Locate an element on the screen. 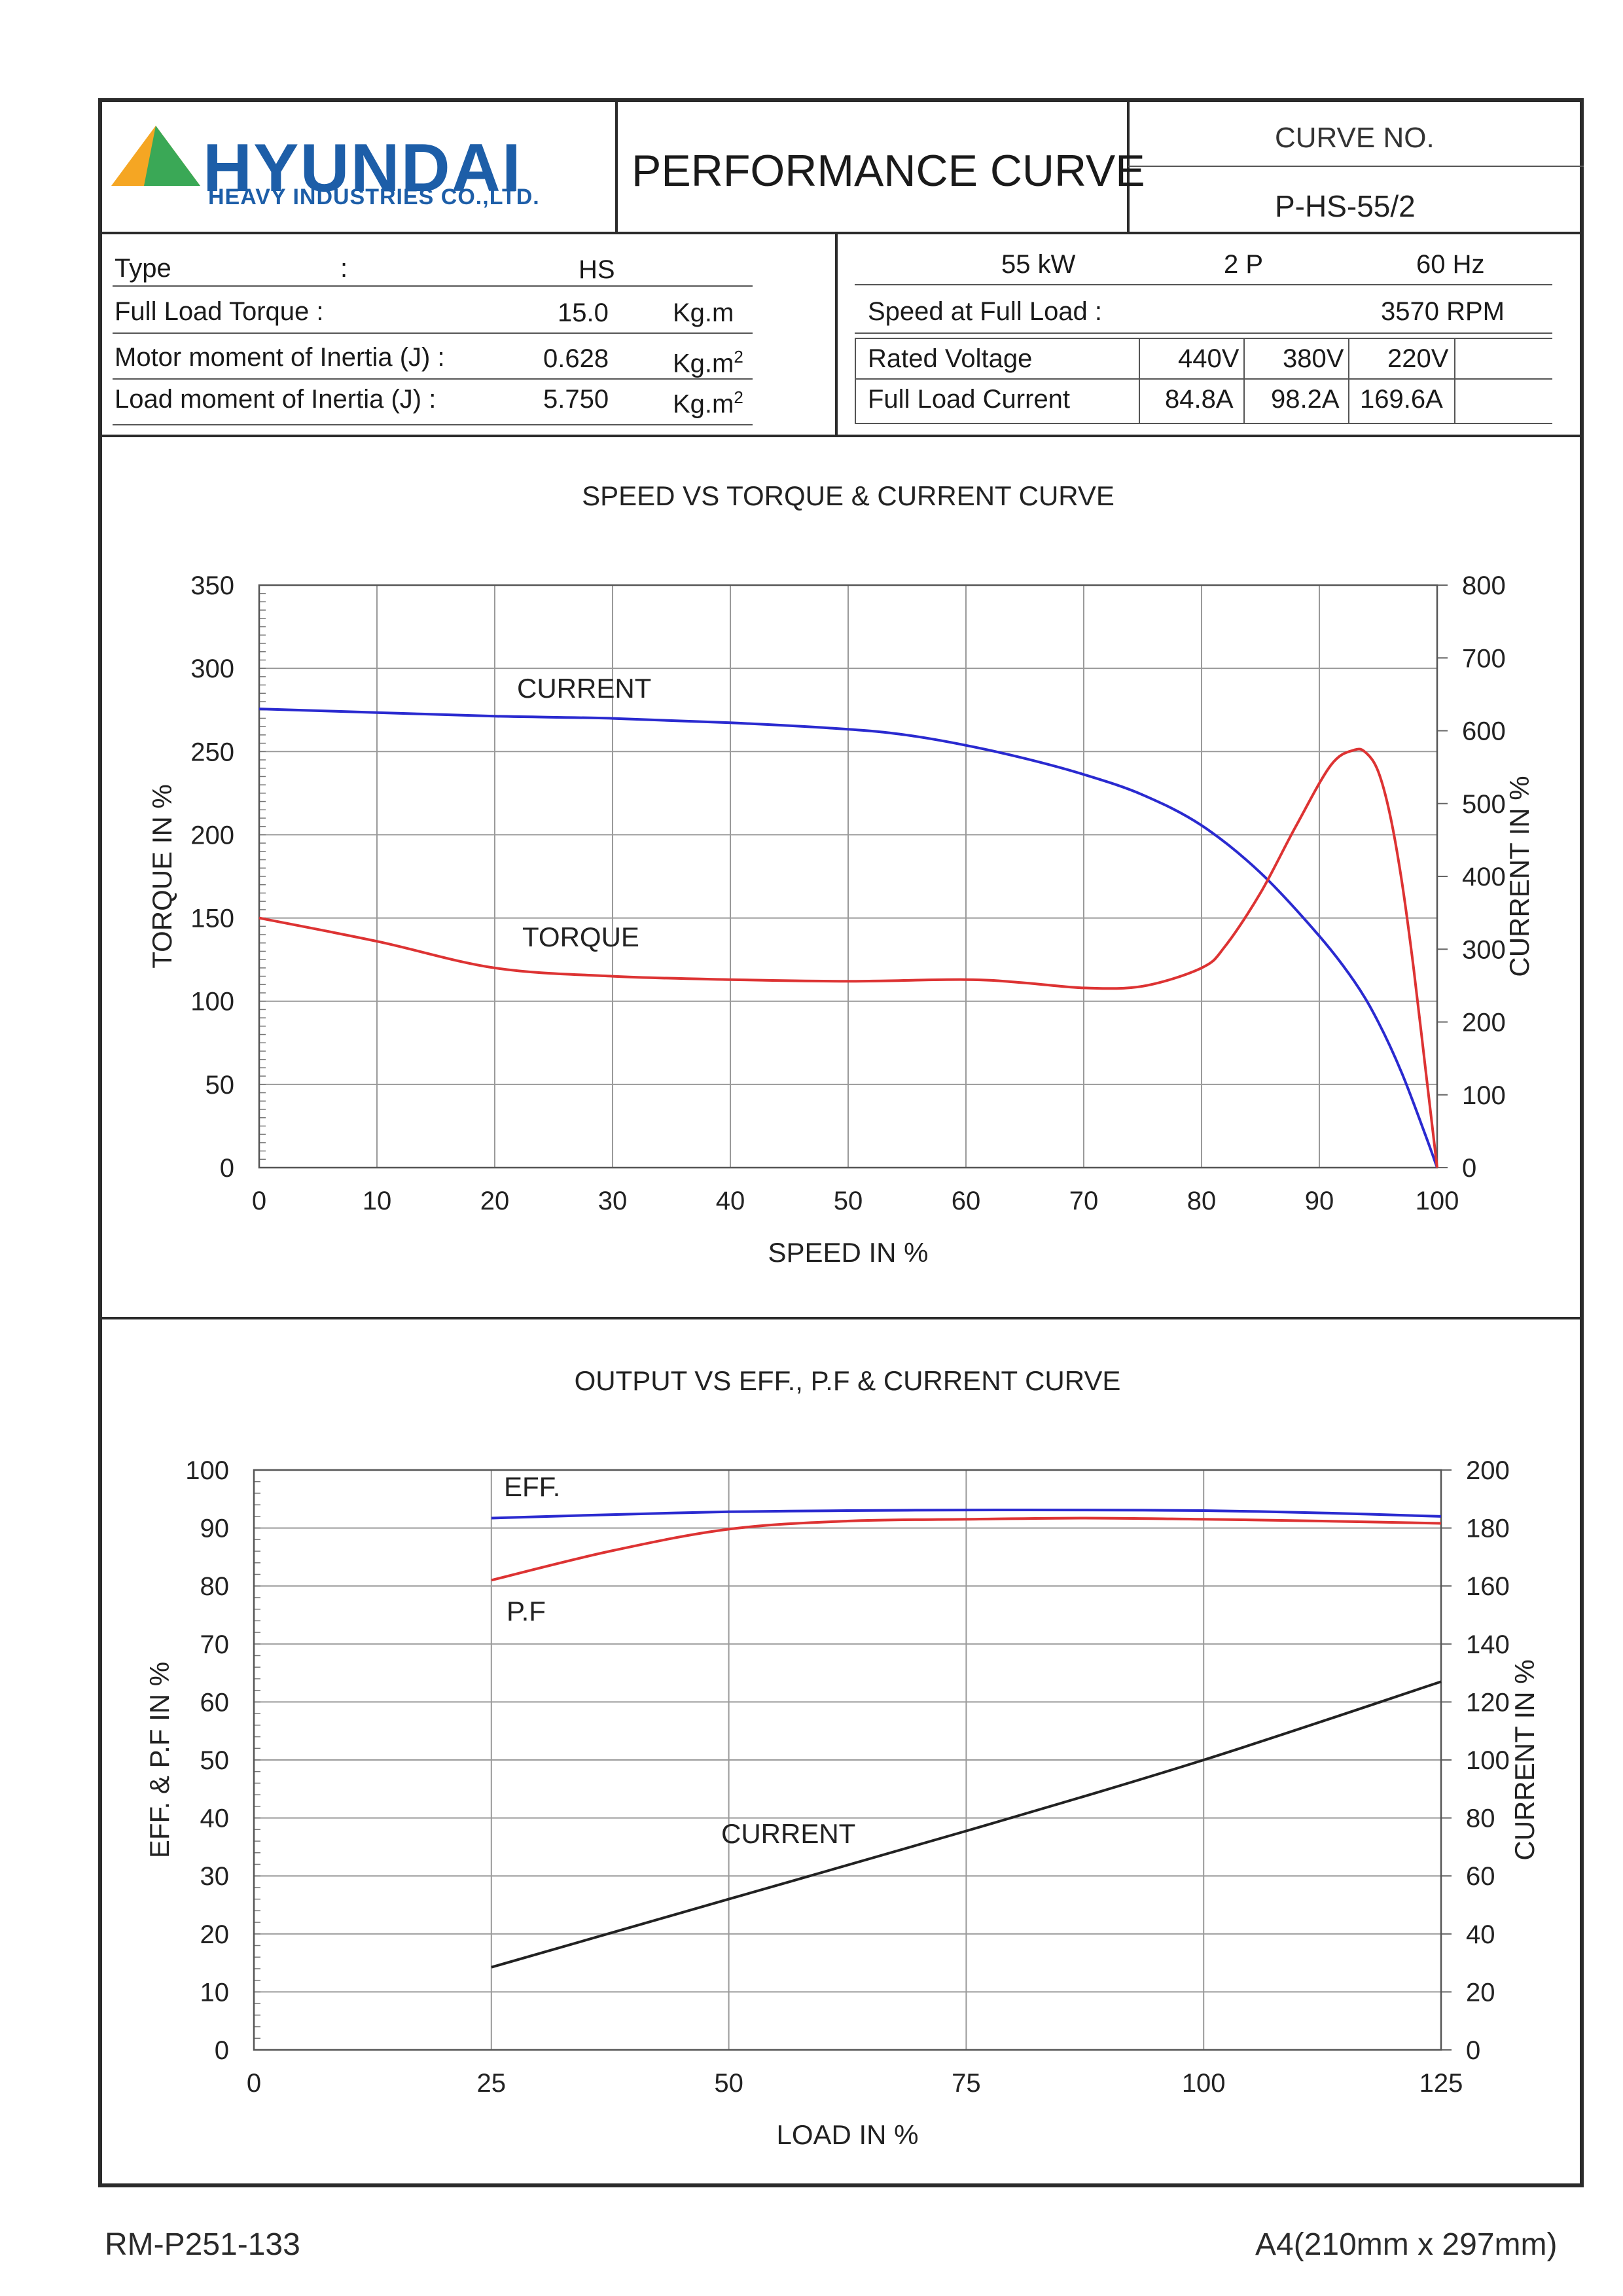  chart2-y2-tick-label: 40 is located at coordinates (1480, 1934).